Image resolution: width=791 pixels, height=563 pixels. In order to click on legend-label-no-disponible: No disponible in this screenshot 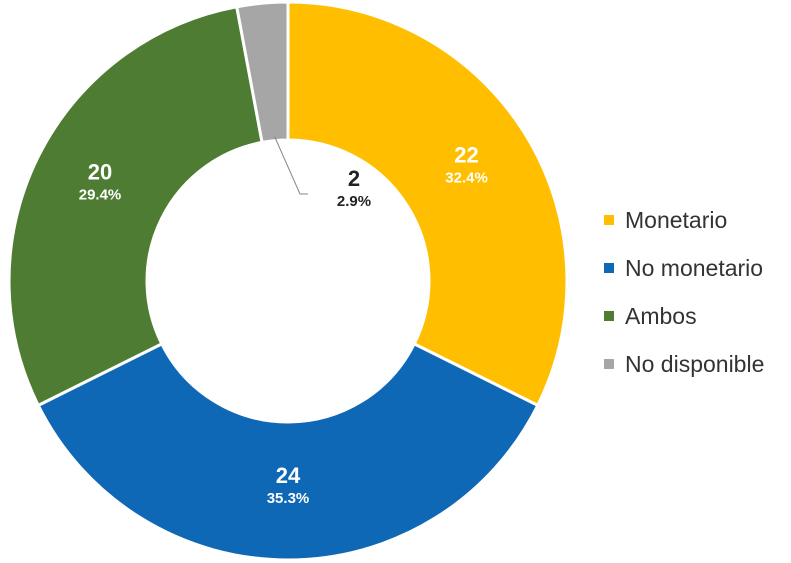, I will do `click(695, 363)`.